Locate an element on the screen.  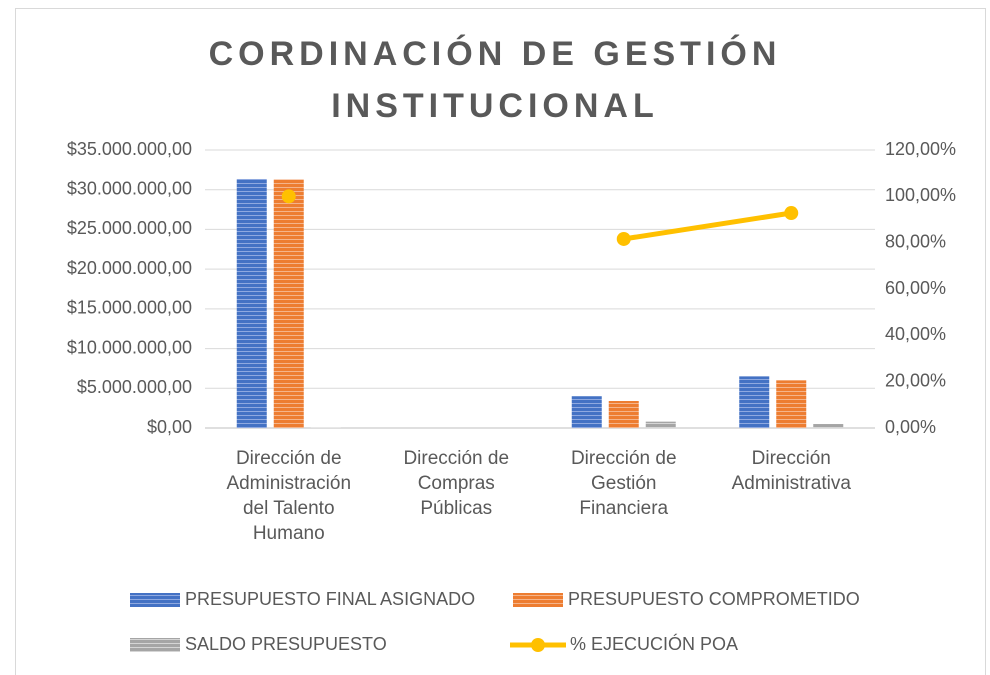
y-tick-label: $10.000.000,00 is located at coordinates (129, 347).